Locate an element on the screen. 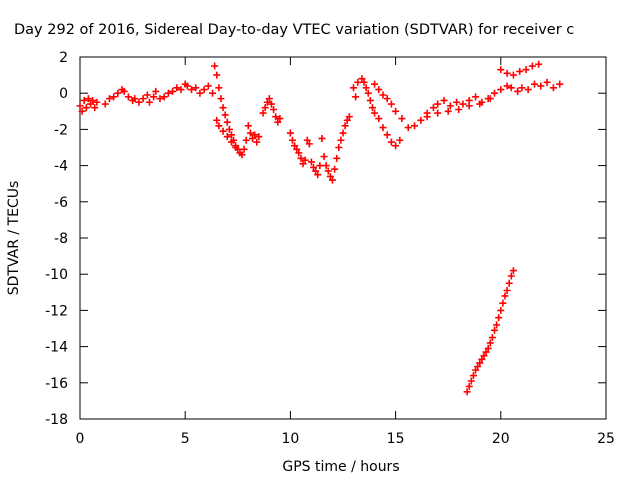 This screenshot has height=480, width=640. x-axis-label: GPS time / hours is located at coordinates (340, 467).